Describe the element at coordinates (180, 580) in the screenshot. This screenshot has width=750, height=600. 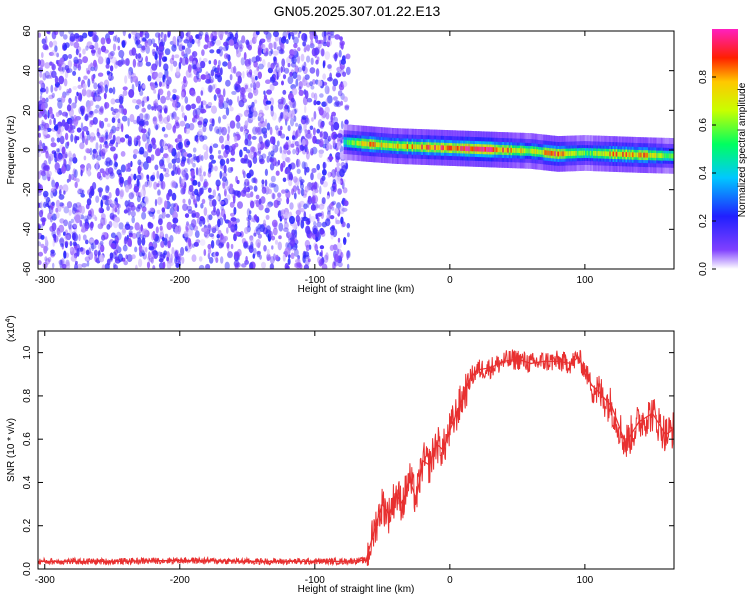
I see `x-tick-label: -200` at that location.